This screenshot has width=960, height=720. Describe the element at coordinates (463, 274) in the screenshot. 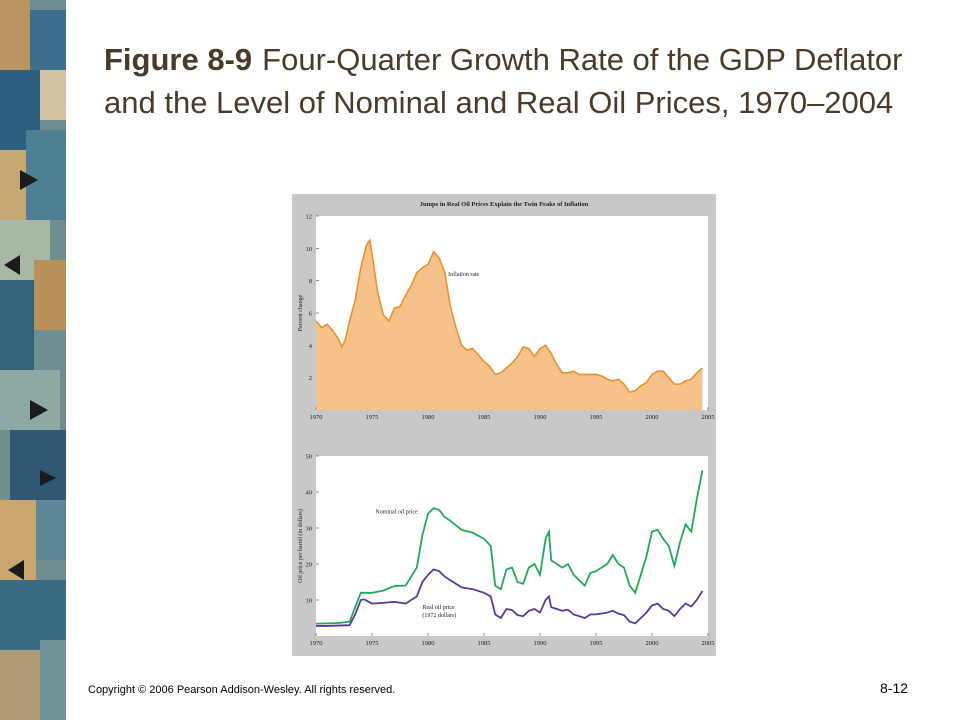

I see `inflation-series-label: Inflation rate` at that location.